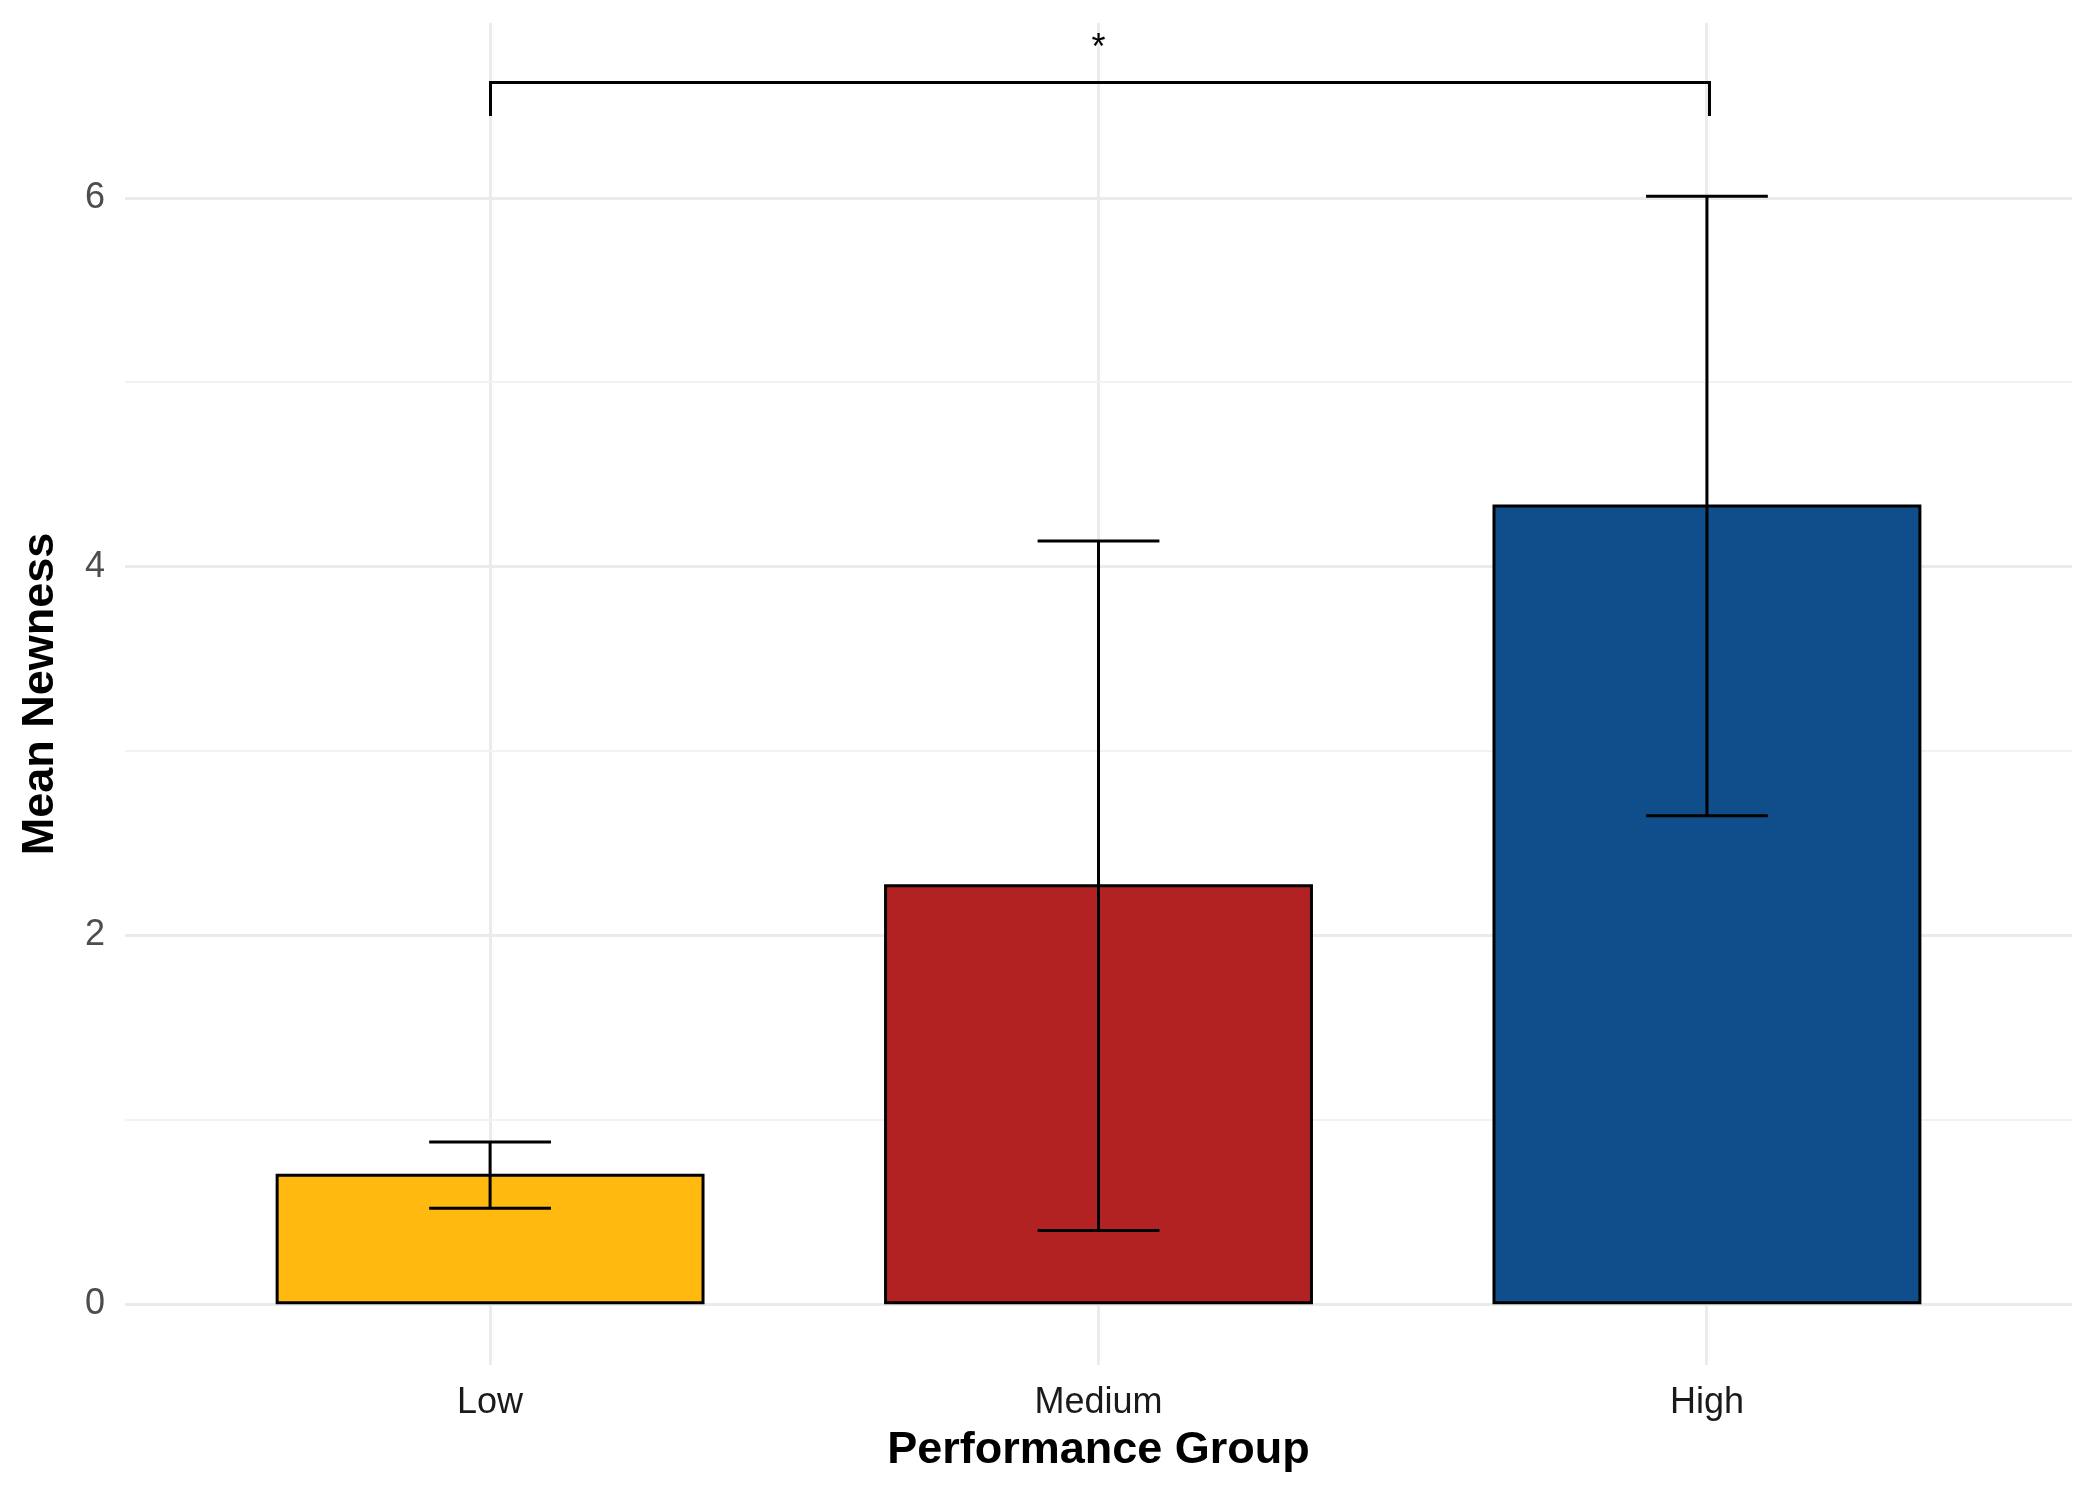  Describe the element at coordinates (95, 933) in the screenshot. I see `y-tick-label: 2` at that location.